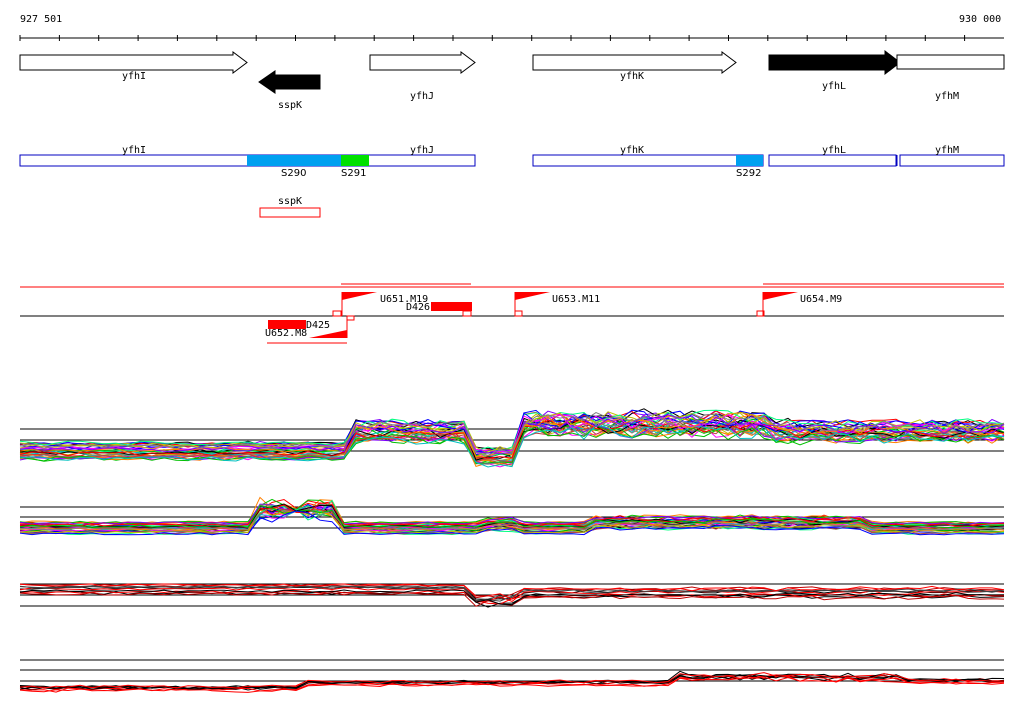  I want to click on transcript-label-u653: U653.M11, so click(576, 299).